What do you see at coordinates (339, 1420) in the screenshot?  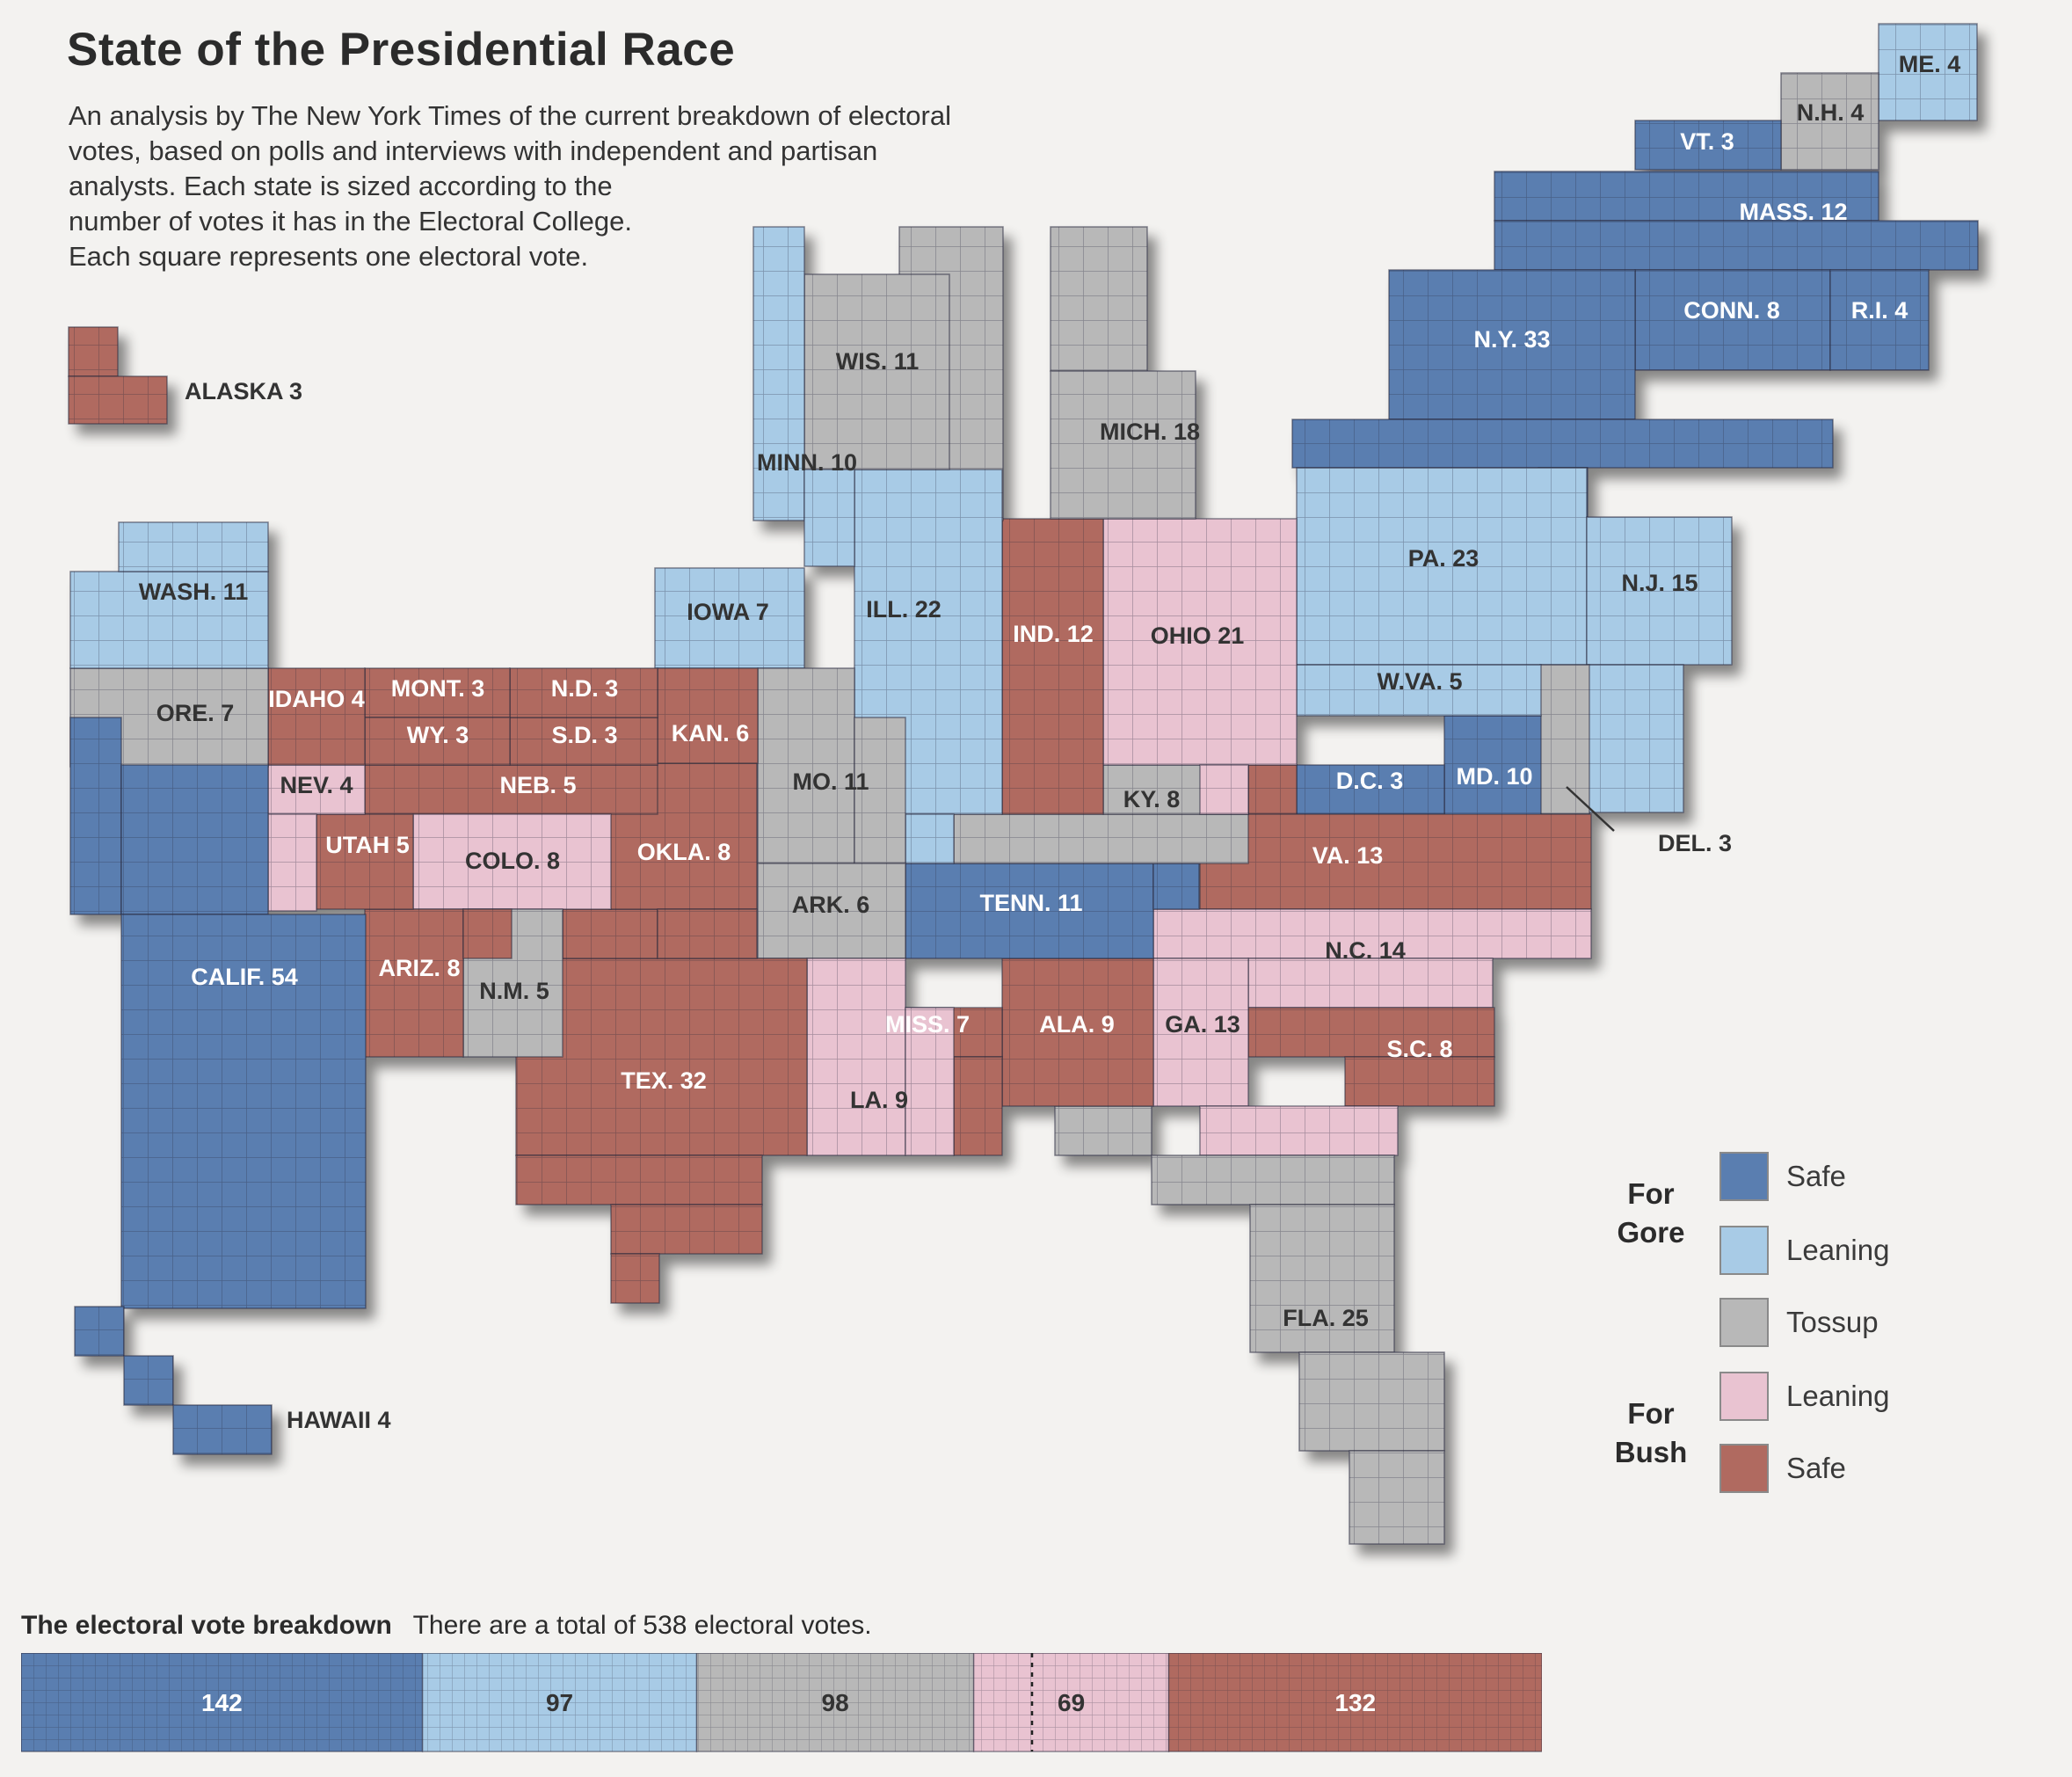 I see `state-label-hawaii-4: HAWAII 4` at bounding box center [339, 1420].